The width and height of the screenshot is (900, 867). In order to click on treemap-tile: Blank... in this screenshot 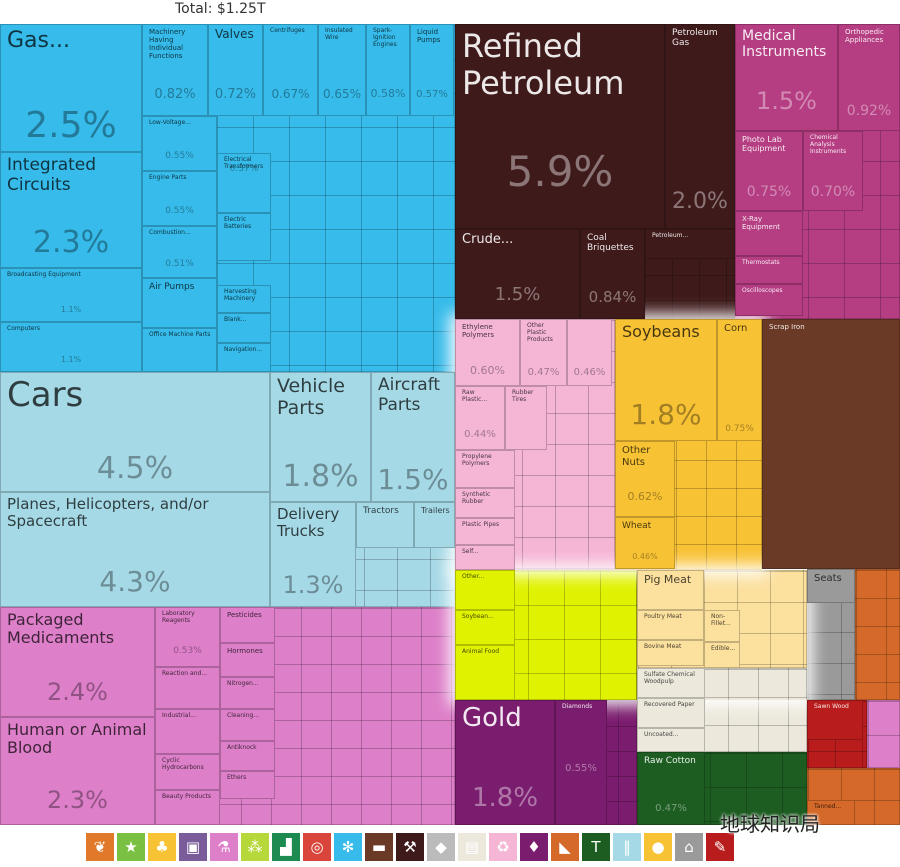, I will do `click(244, 328)`.